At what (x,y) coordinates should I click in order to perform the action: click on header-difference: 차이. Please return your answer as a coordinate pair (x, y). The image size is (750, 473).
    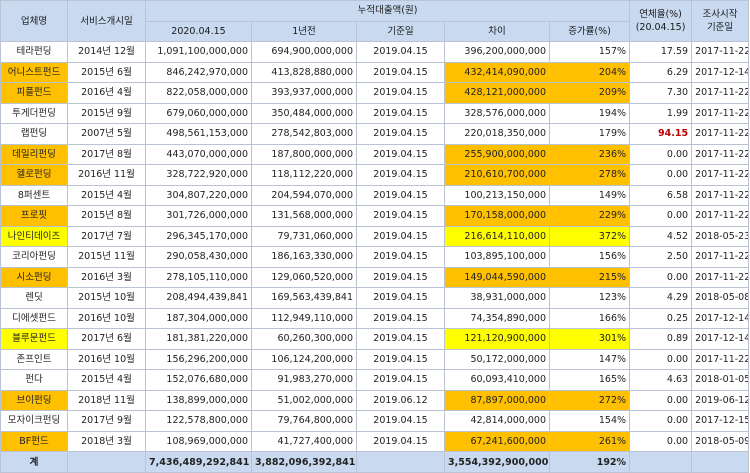
    Looking at the image, I should click on (497, 31).